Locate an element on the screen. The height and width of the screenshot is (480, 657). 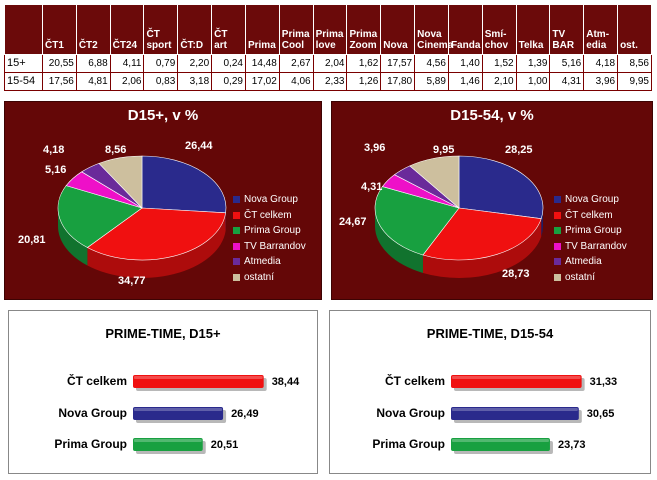
table-cell: 9,95 is located at coordinates (635, 82).